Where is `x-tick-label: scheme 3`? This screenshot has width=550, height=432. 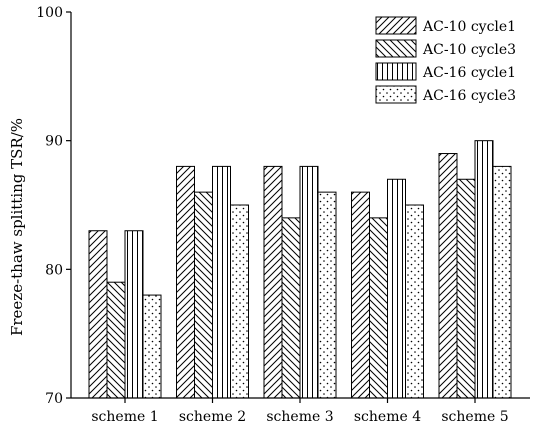 x-tick-label: scheme 3 is located at coordinates (299, 417).